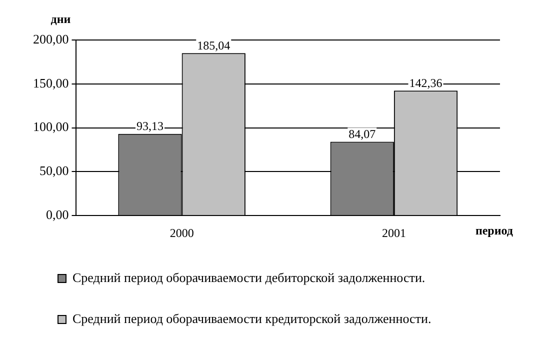 This screenshot has width=535, height=346. Describe the element at coordinates (51, 82) in the screenshot. I see `y-tick-label: 150,00` at that location.